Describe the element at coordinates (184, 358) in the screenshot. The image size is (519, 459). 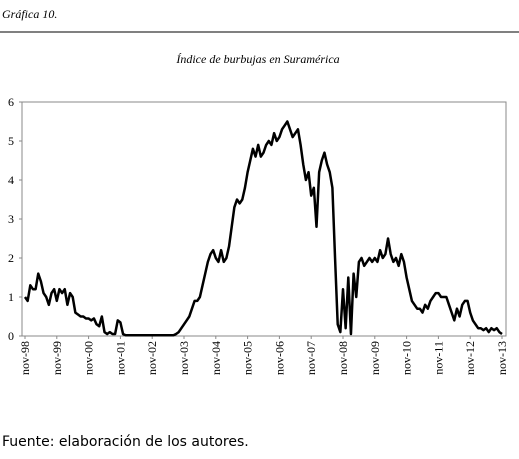
I see `x-tick-label: nov-03` at that location.